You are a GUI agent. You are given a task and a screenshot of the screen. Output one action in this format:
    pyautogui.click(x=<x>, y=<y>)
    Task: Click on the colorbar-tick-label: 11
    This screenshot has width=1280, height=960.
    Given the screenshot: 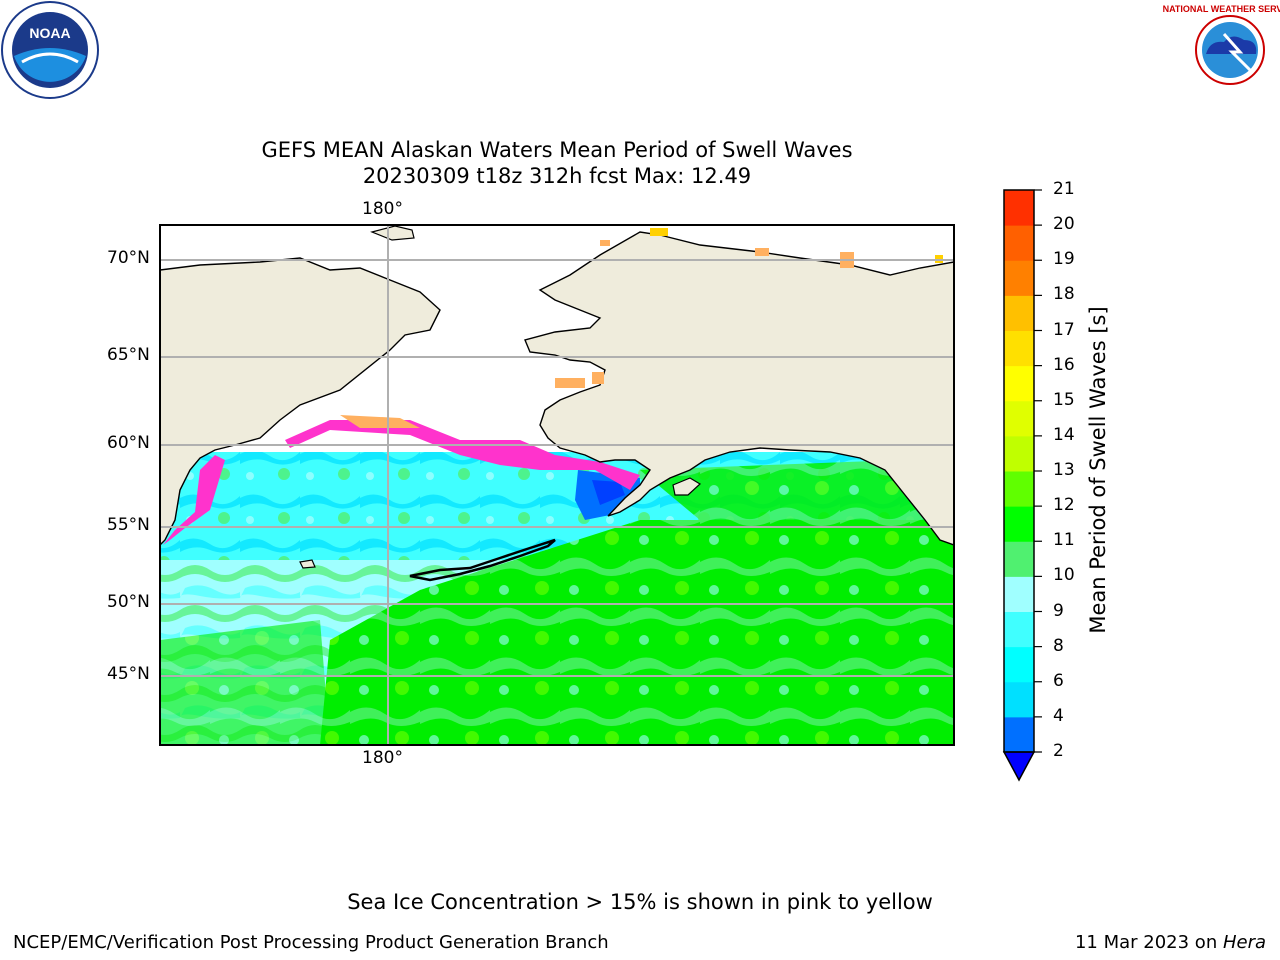 What is the action you would take?
    pyautogui.click(x=1064, y=540)
    